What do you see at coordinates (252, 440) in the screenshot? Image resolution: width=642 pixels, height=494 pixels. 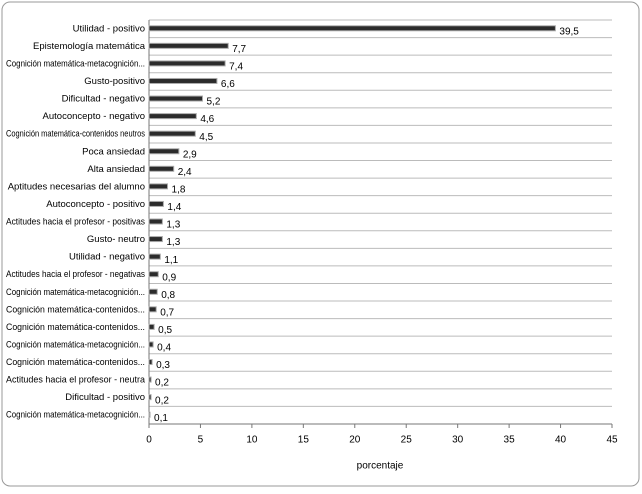 I see `x-tick-label: 10` at bounding box center [252, 440].